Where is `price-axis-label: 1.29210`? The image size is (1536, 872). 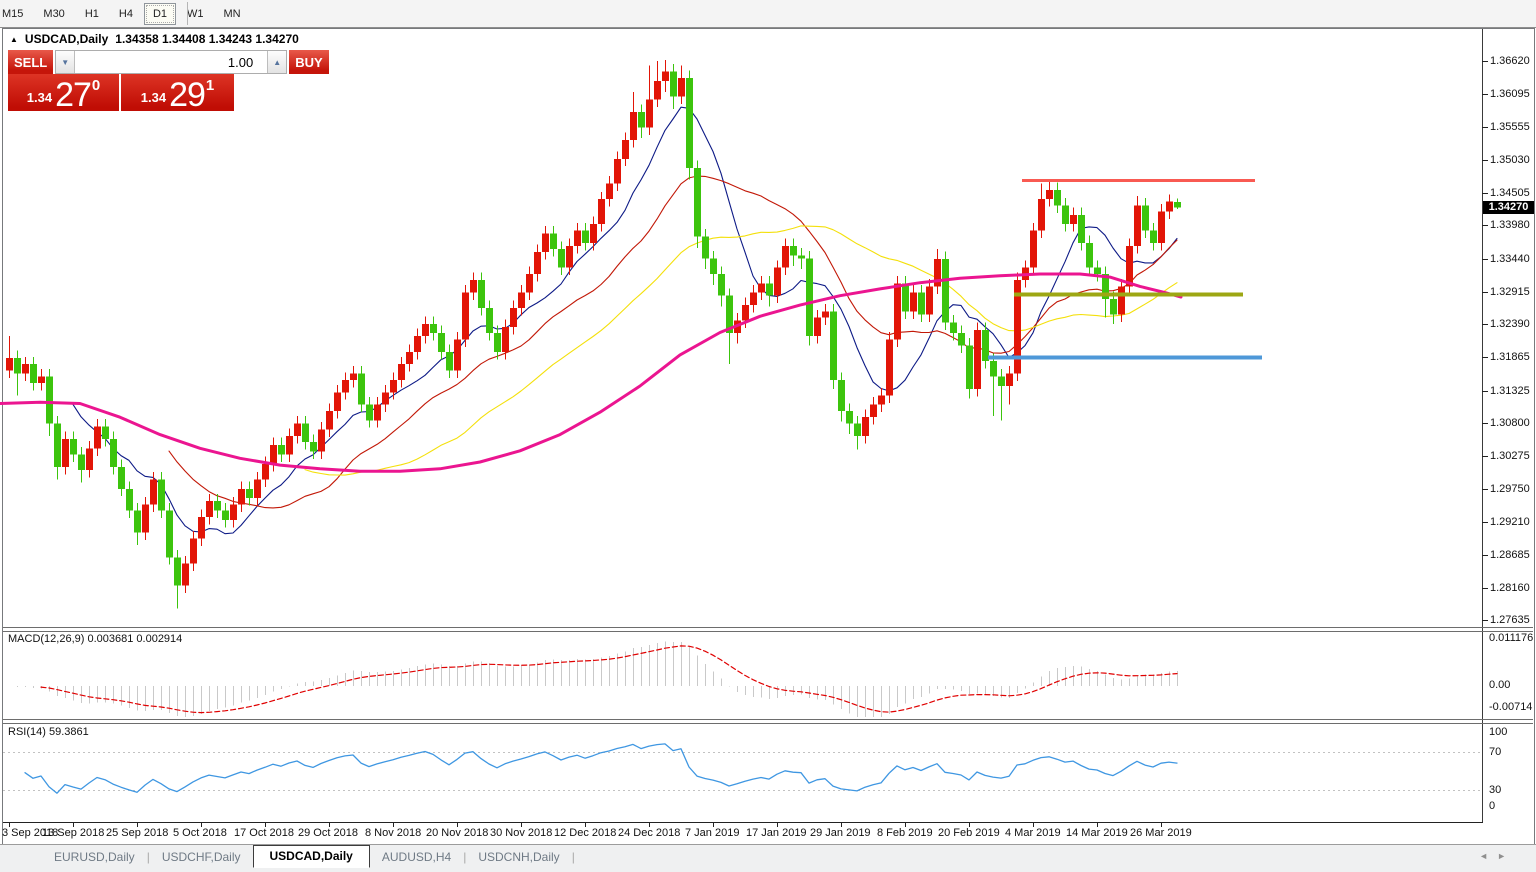 price-axis-label: 1.29210 is located at coordinates (1510, 522).